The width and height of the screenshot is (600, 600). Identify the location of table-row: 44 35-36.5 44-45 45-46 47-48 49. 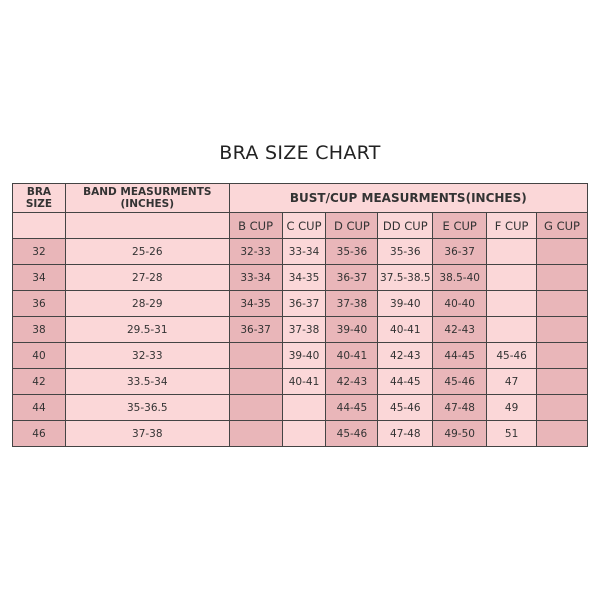
(300, 407).